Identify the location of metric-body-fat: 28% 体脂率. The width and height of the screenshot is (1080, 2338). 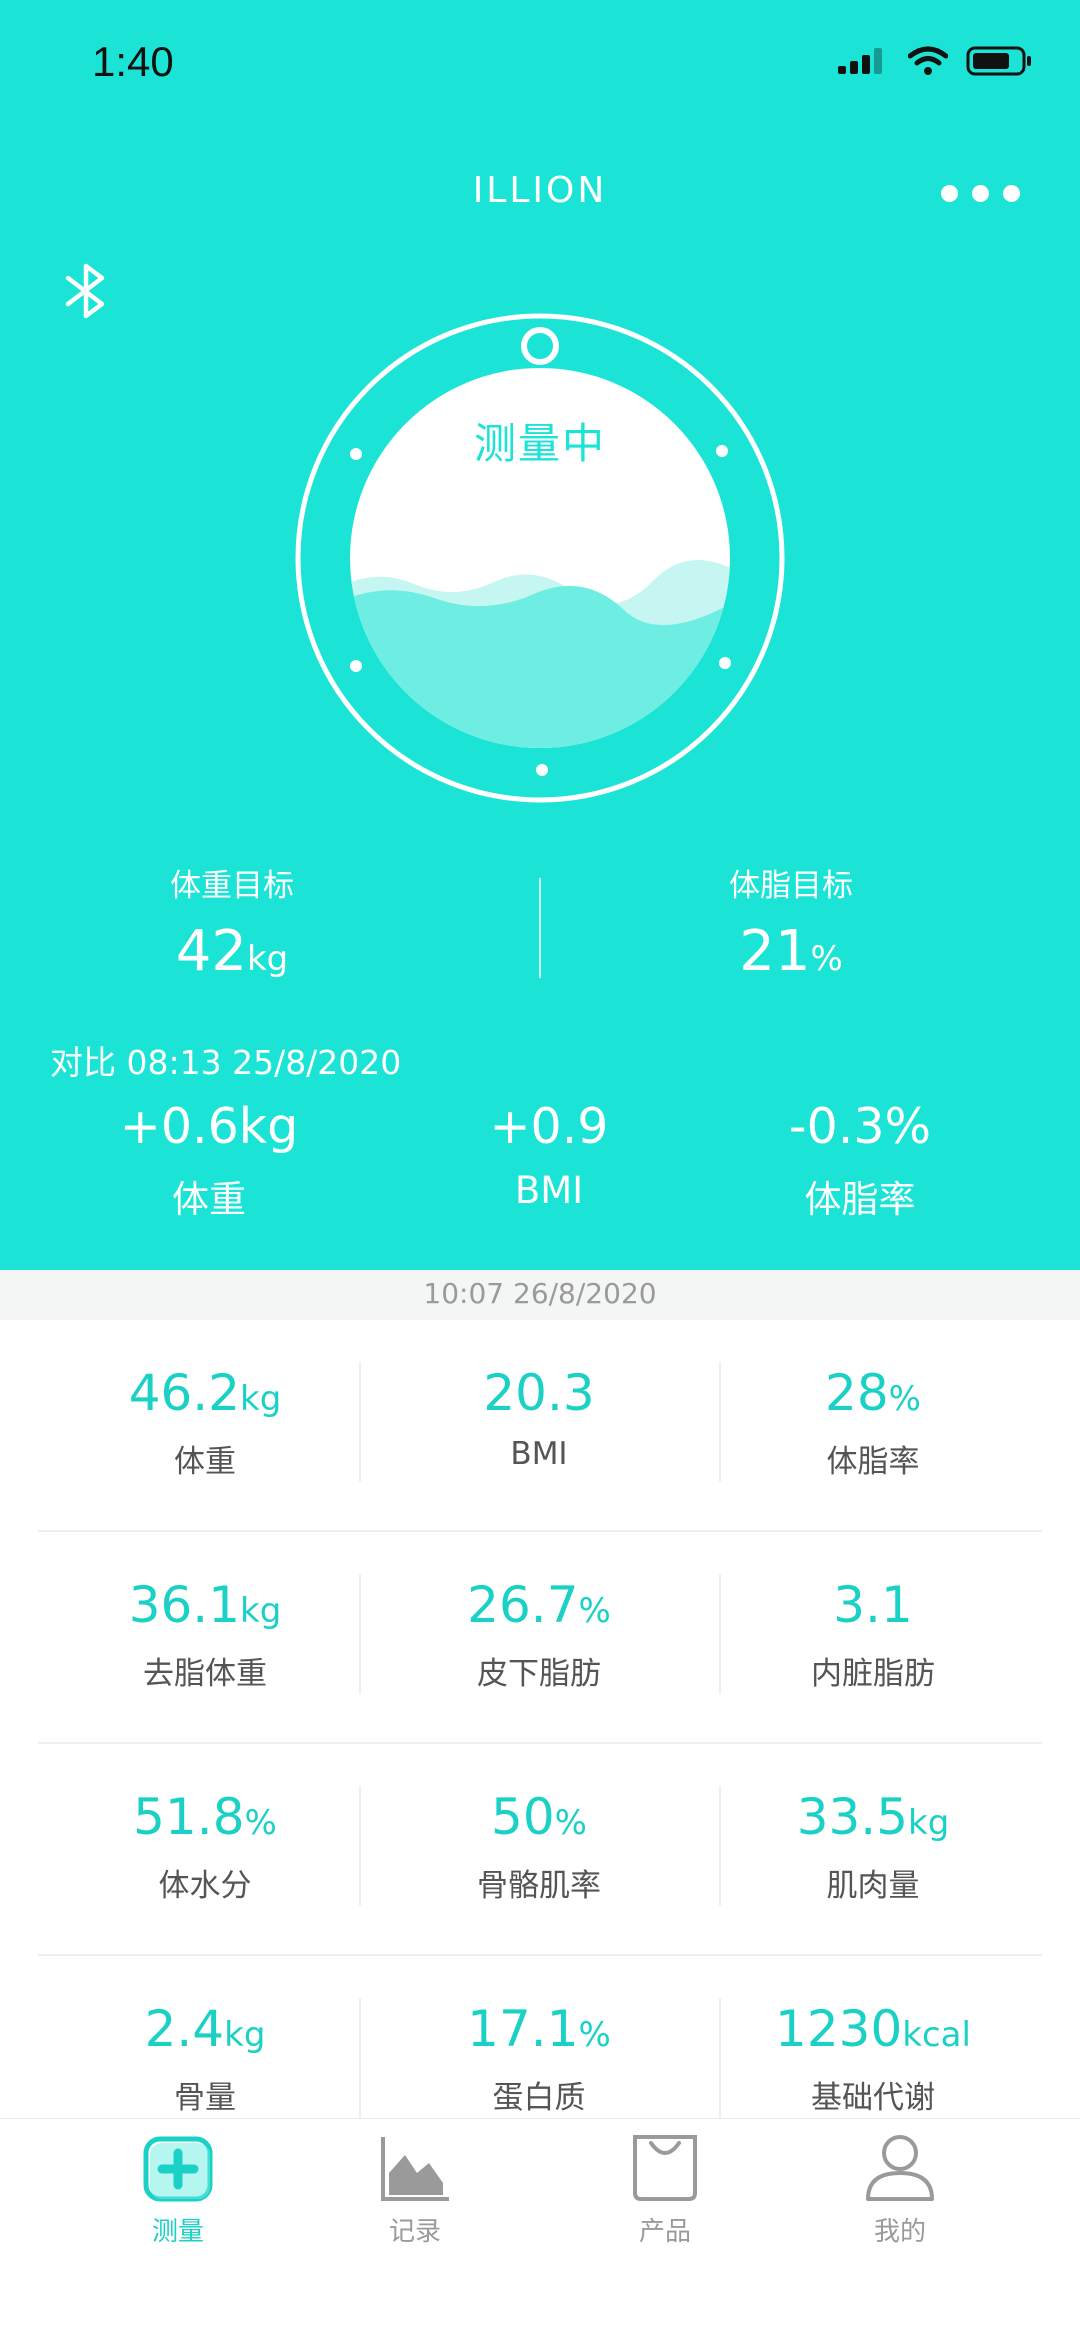
(873, 1425).